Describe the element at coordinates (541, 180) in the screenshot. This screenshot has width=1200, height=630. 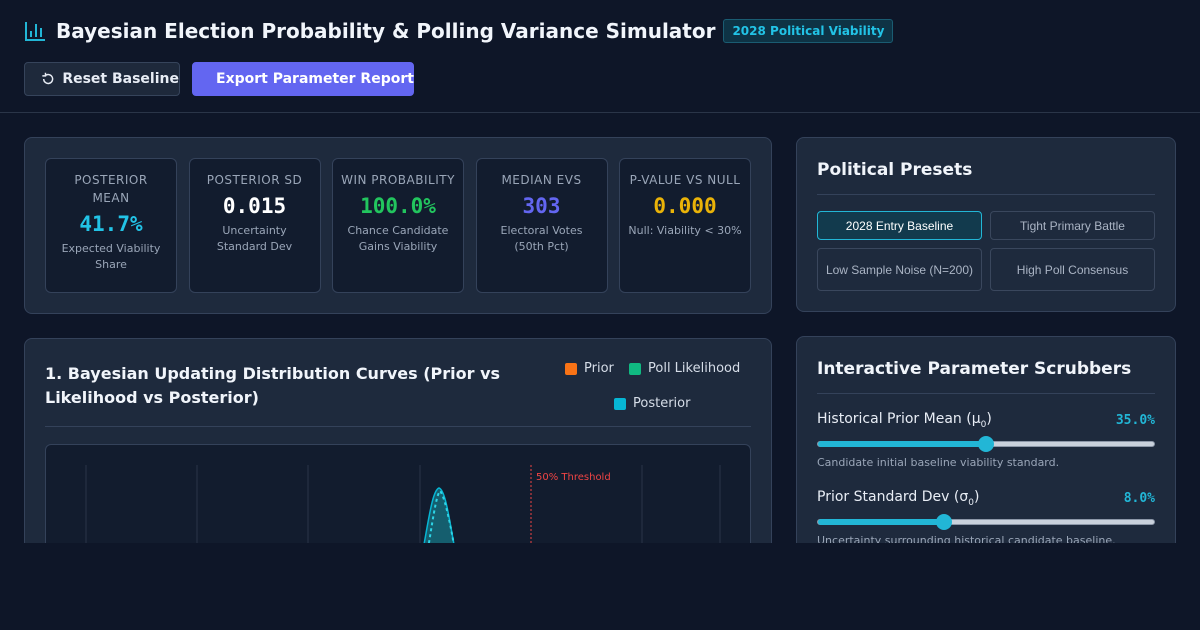
I see `stat-label: Median EVs` at that location.